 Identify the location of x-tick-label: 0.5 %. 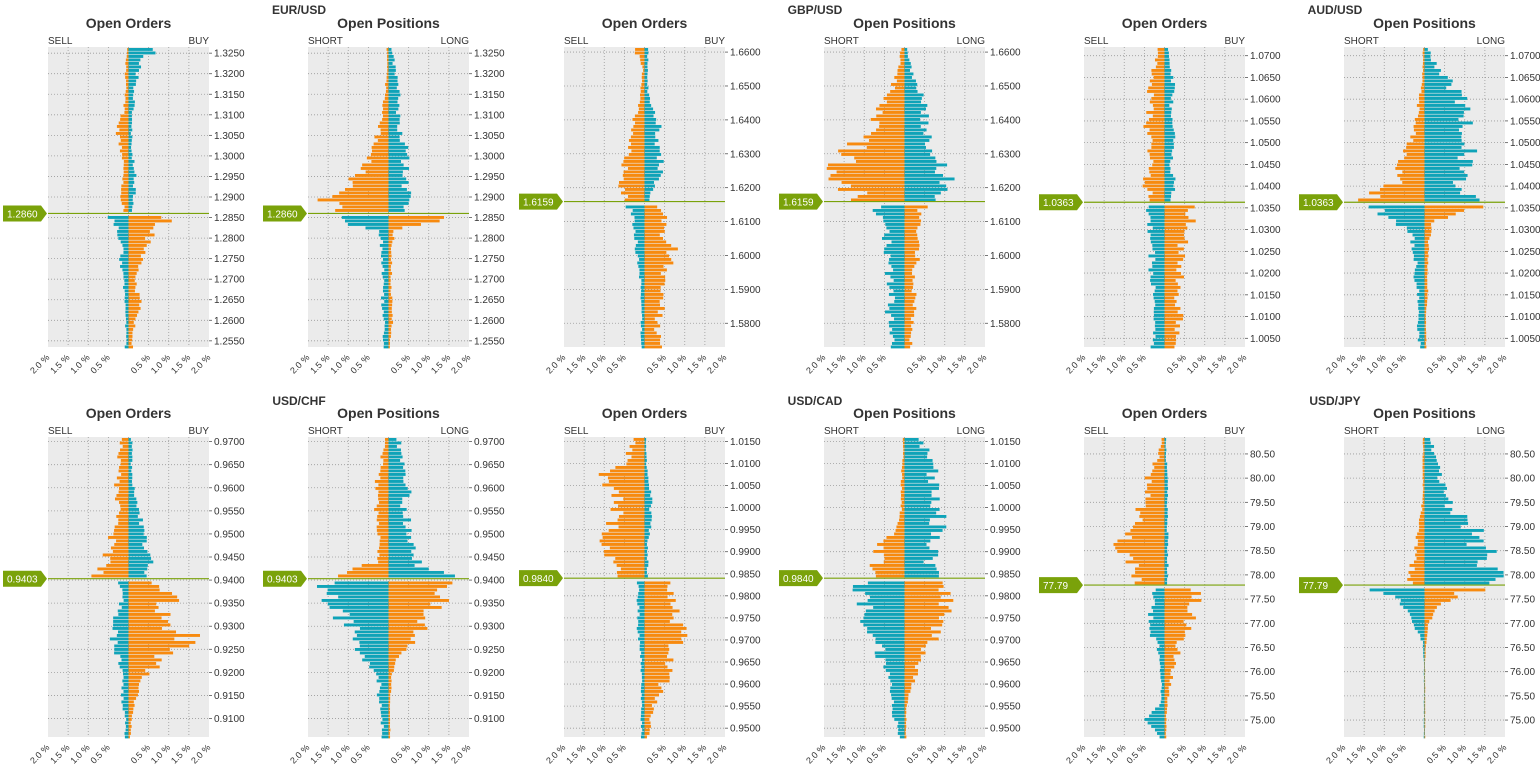
(615, 363).